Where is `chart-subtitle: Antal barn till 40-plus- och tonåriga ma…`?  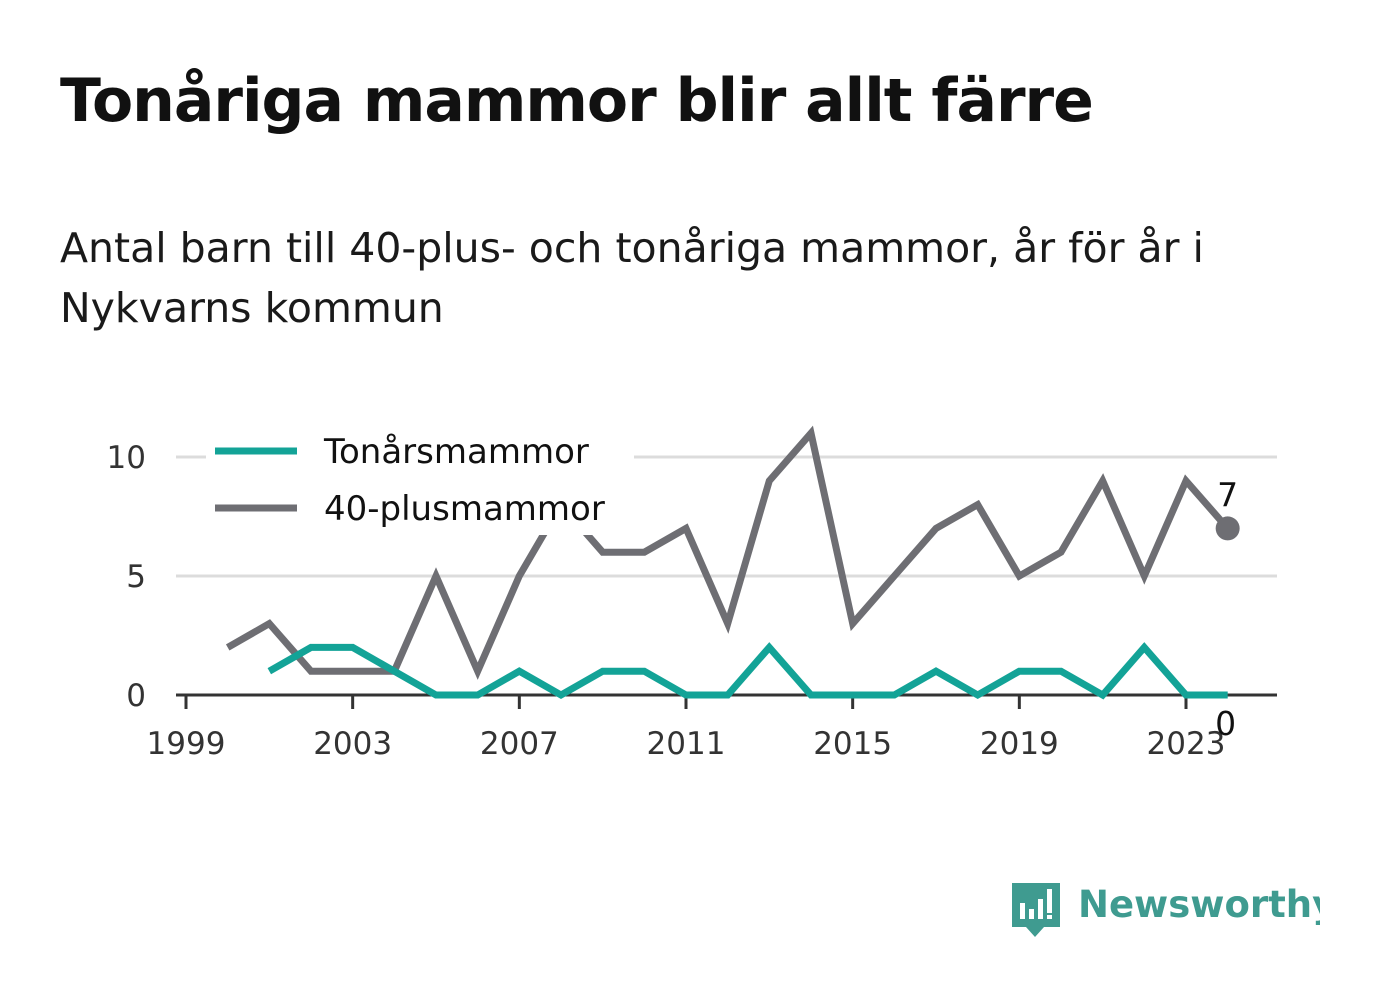
chart-subtitle: Antal barn till 40-plus- och tonåriga ma… is located at coordinates (632, 278).